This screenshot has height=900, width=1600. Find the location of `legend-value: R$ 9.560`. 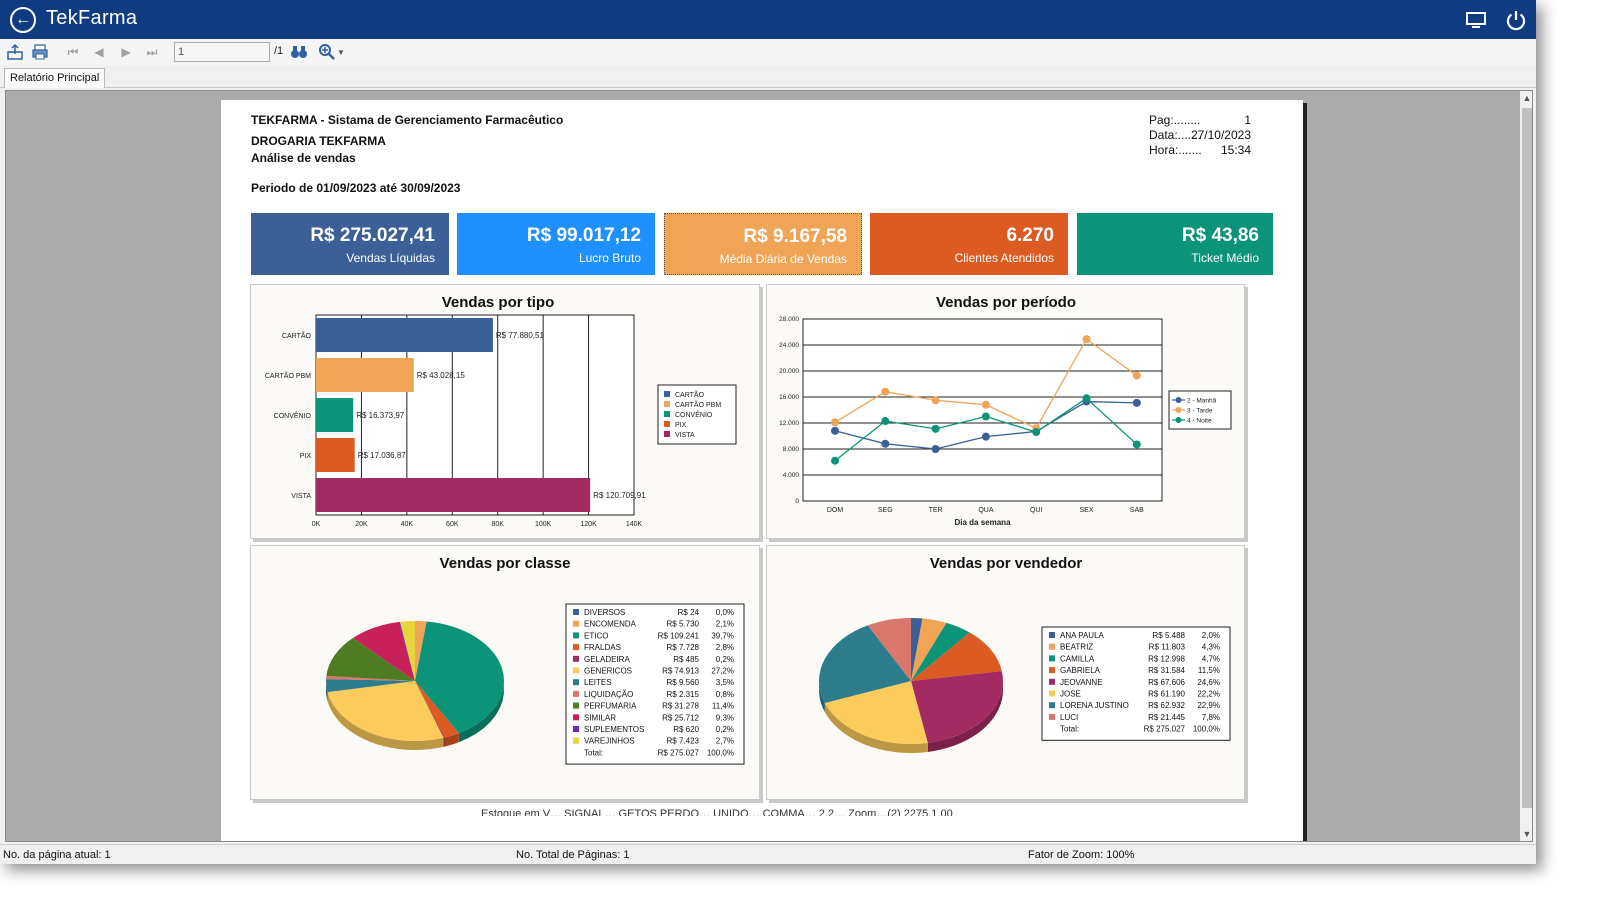

legend-value: R$ 9.560 is located at coordinates (683, 682).